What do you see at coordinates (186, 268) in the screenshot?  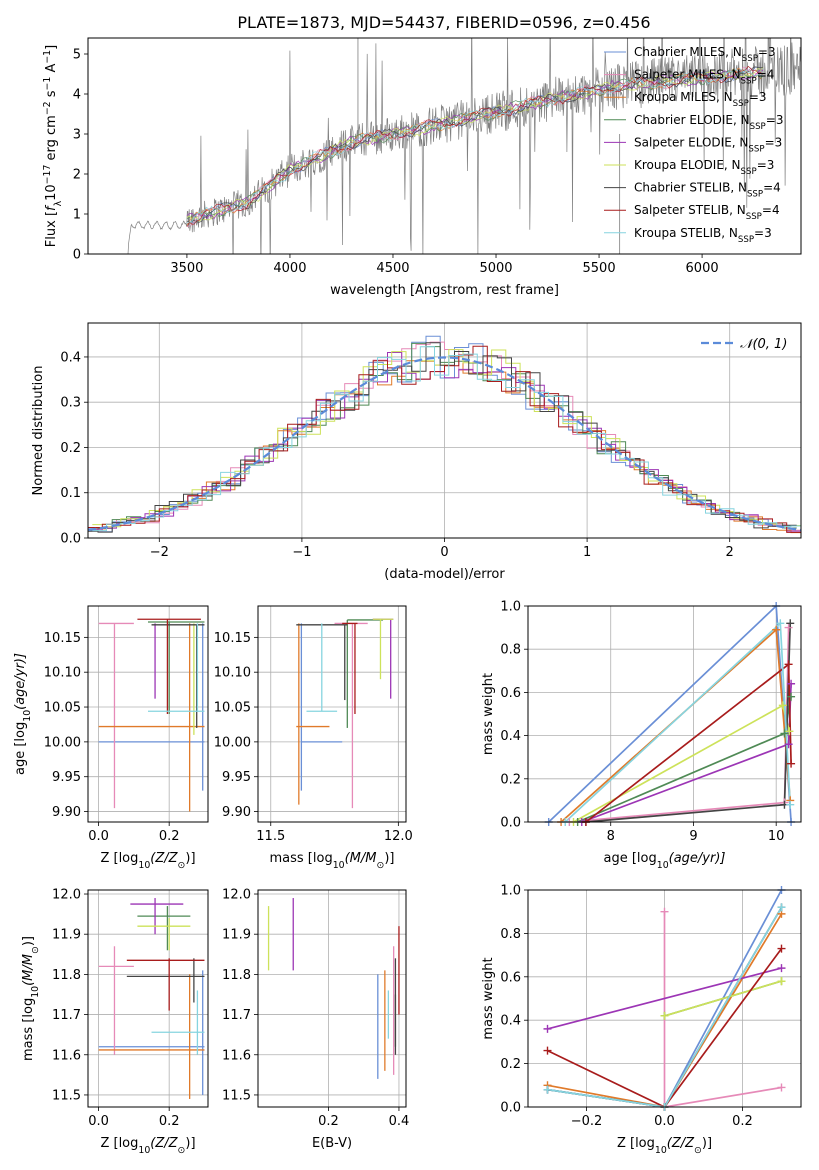 I see `x-tick-label: 3500` at bounding box center [186, 268].